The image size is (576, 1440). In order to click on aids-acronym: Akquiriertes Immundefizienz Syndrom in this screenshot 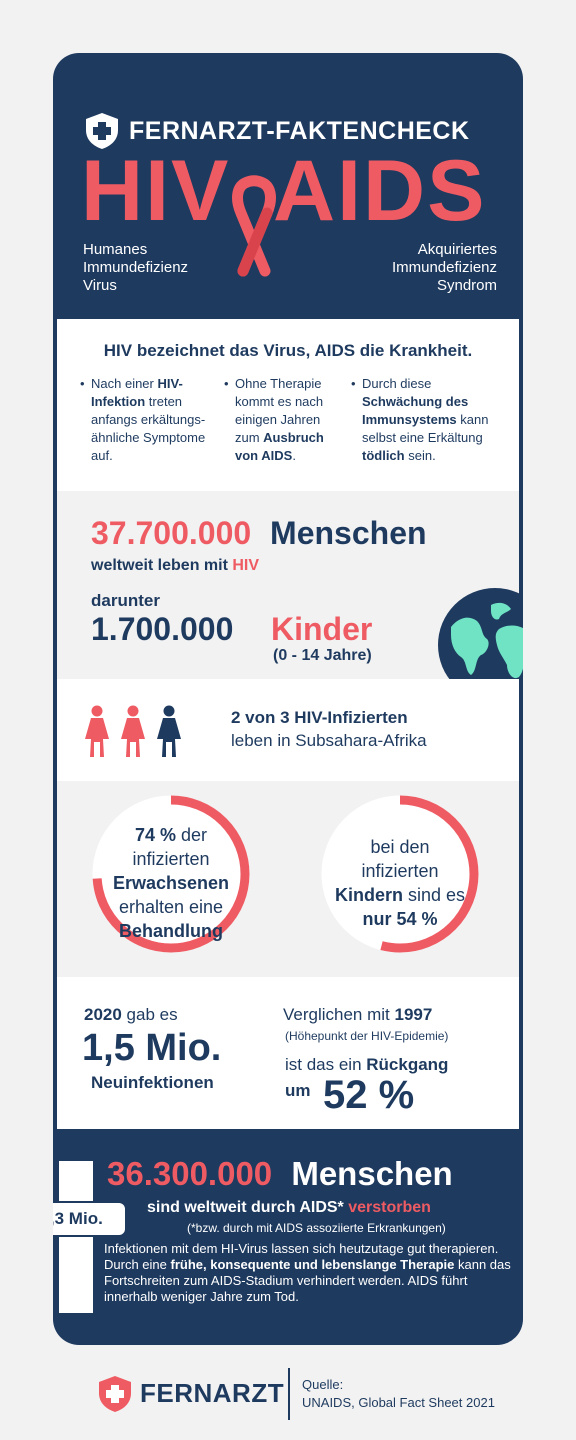, I will do `click(444, 268)`.